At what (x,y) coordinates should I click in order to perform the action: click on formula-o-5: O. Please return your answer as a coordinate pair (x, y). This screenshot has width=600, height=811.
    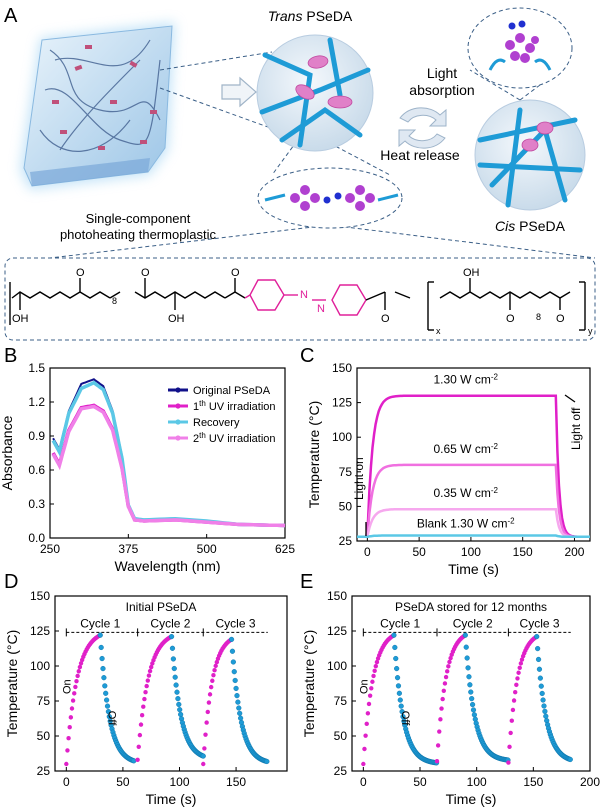
    Looking at the image, I should click on (510, 319).